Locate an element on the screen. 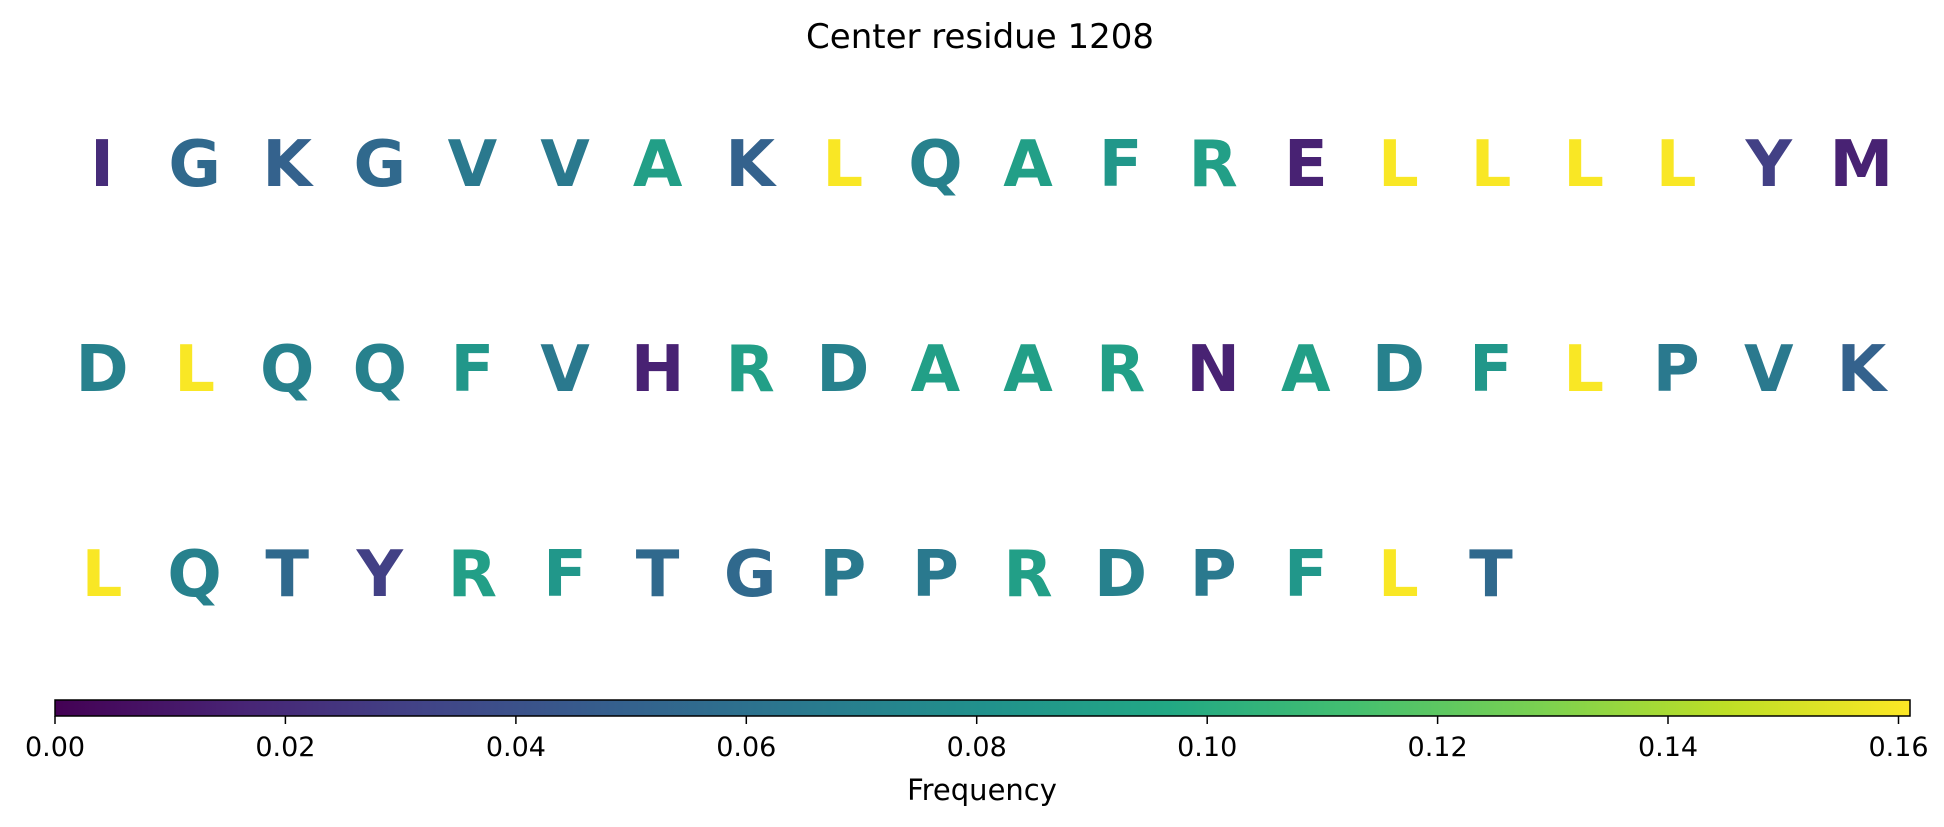  residue-letter: M is located at coordinates (1862, 165).